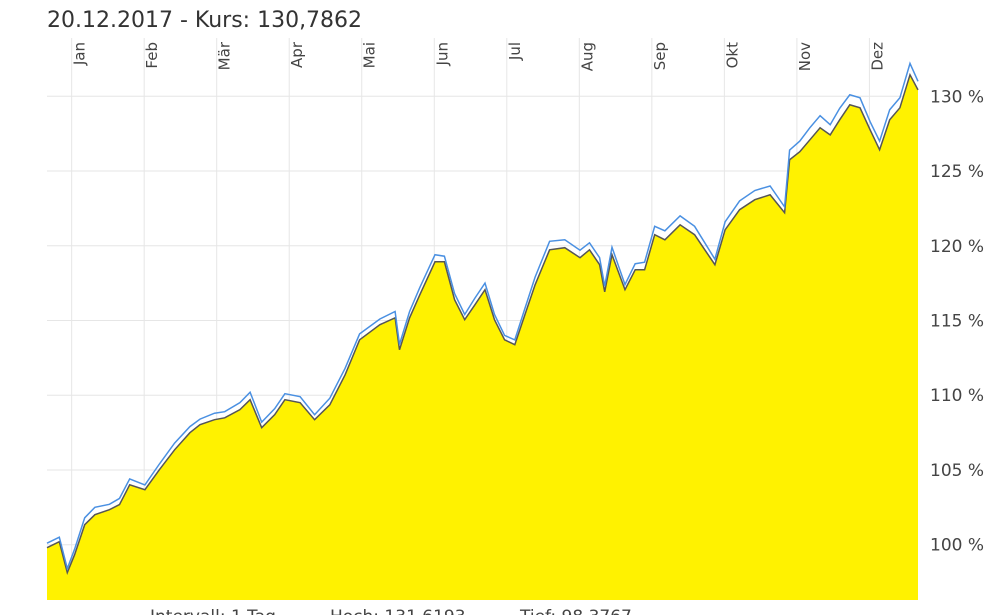 The width and height of the screenshot is (1000, 615). I want to click on x-tick-label: Sep, so click(660, 56).